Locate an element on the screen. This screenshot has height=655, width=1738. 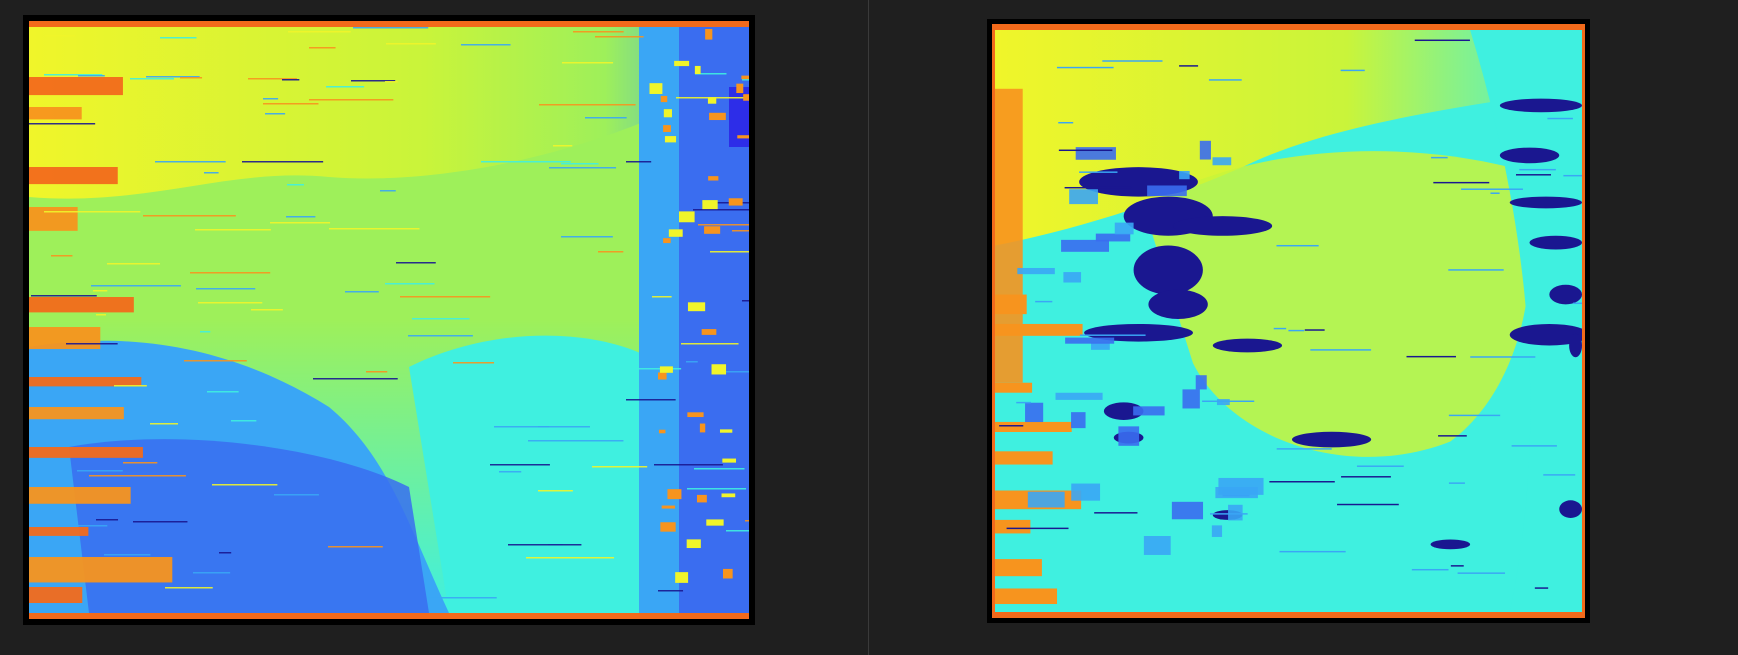
left-cyan-region is located at coordinates (539, 474).